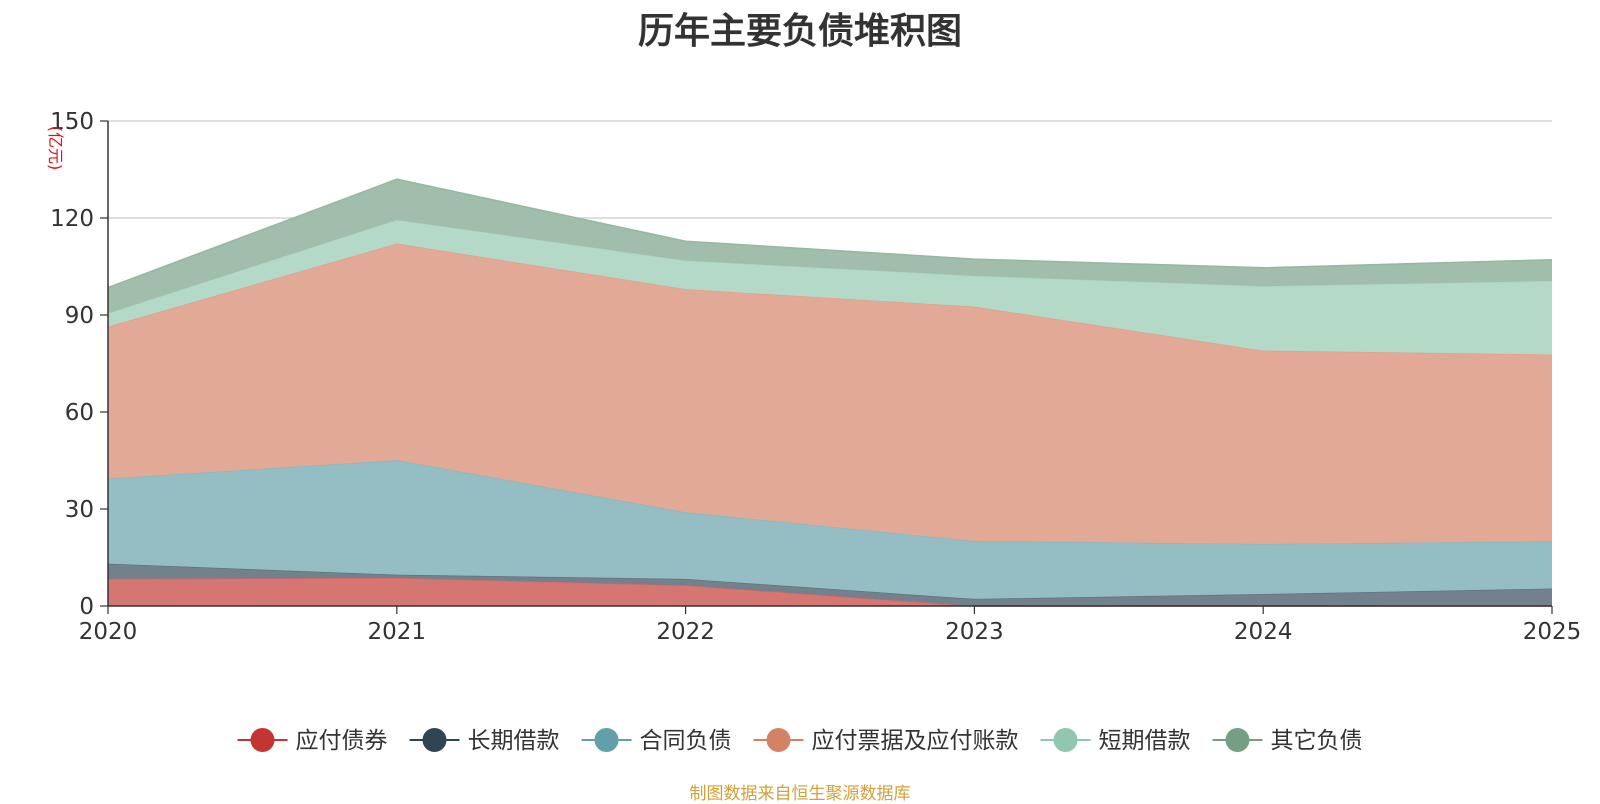  What do you see at coordinates (1263, 632) in the screenshot?
I see `x-tick-label: 2024` at bounding box center [1263, 632].